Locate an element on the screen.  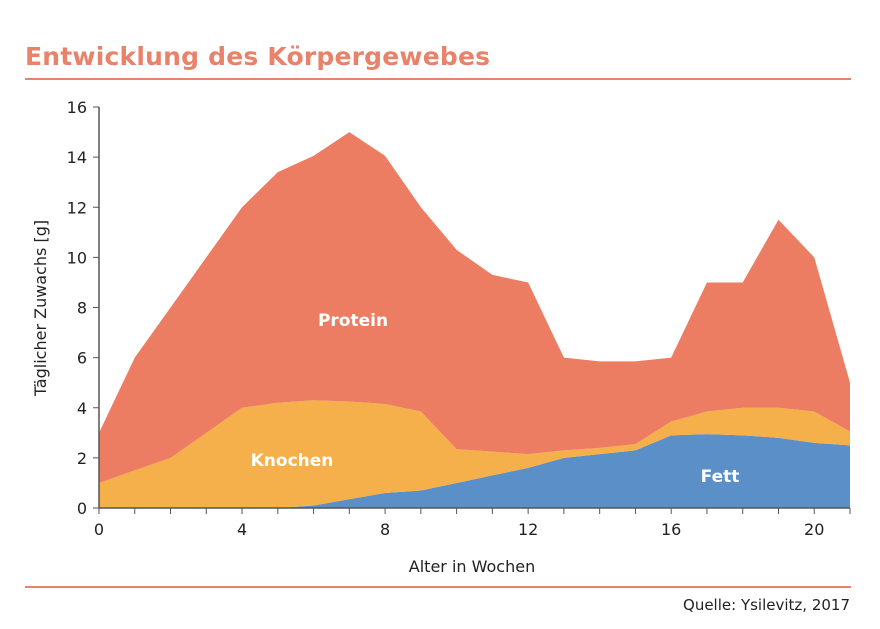
source-note: Quelle: Ysilevitz, 2017 is located at coordinates (766, 605).